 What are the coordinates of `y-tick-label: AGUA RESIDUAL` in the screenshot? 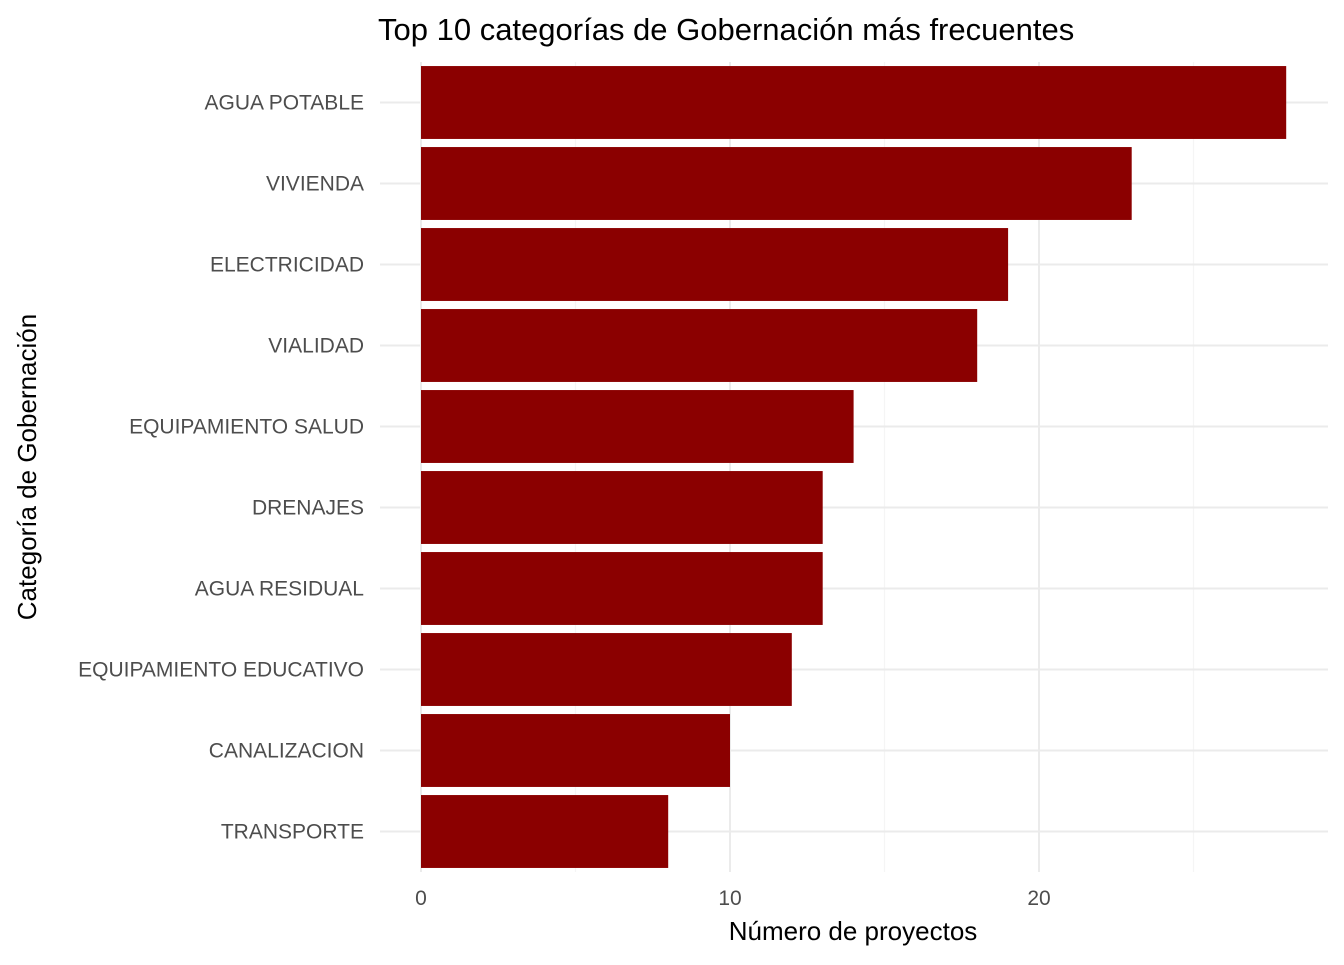 It's located at (279, 589).